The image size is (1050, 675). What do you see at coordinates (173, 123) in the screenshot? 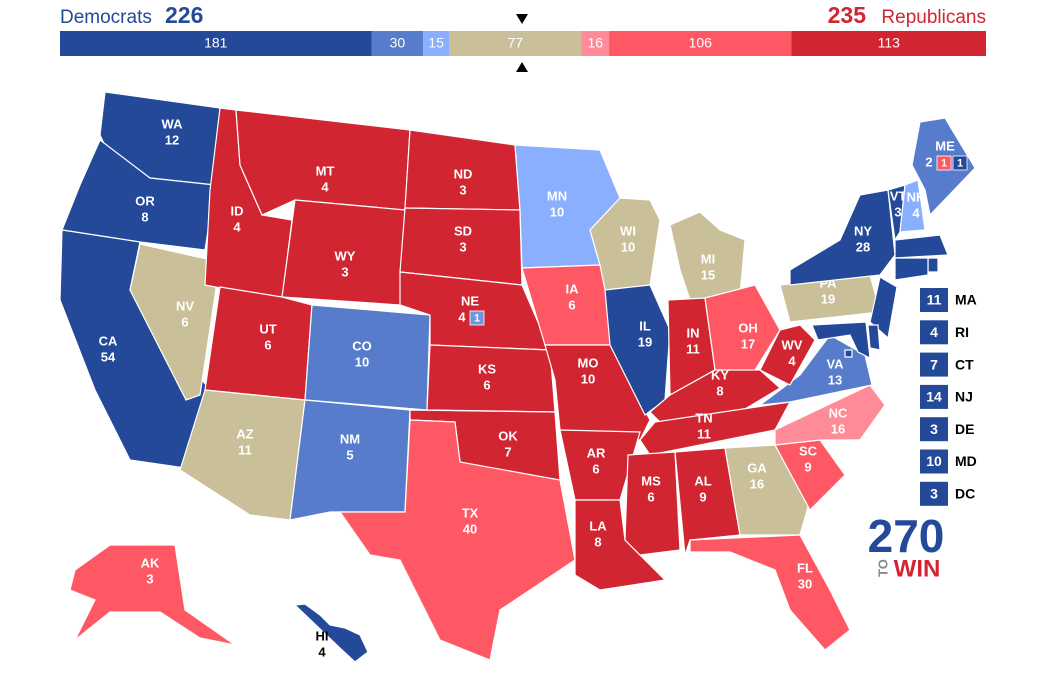
I see `state-abbr: WA` at bounding box center [173, 123].